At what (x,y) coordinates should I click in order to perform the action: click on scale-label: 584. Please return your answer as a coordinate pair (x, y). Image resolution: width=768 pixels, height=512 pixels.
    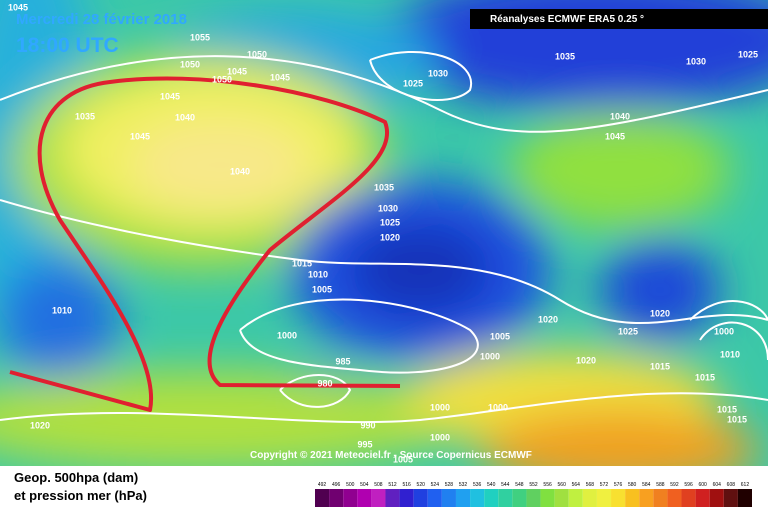
    Looking at the image, I should click on (646, 485).